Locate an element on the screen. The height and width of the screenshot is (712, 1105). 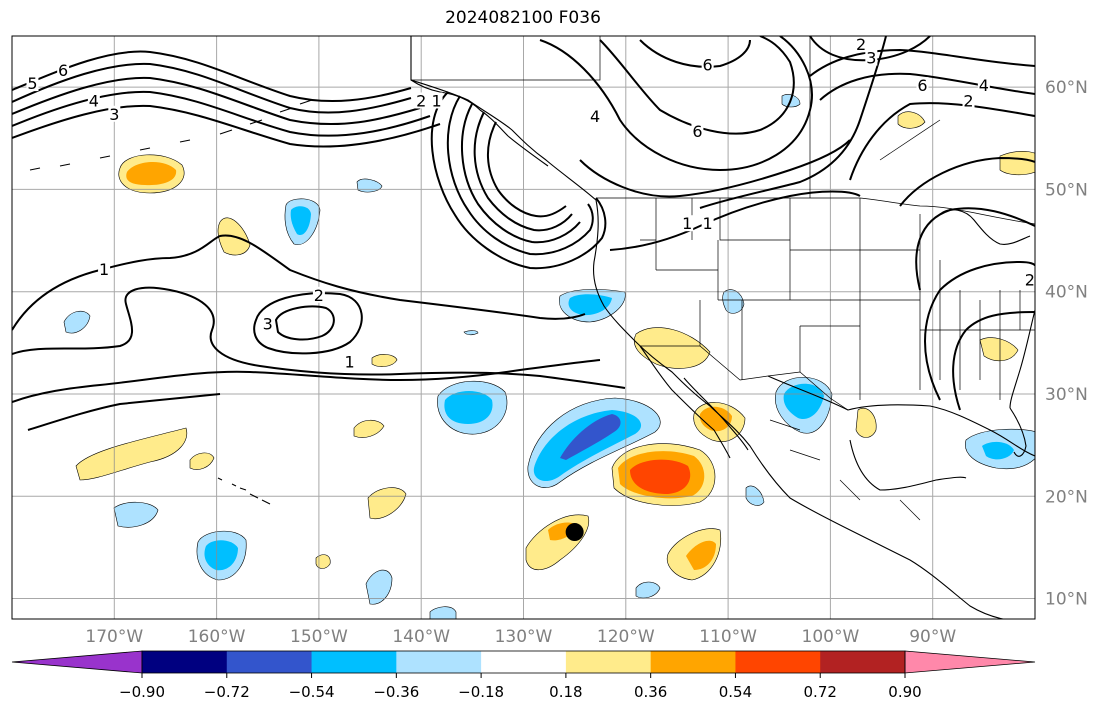
negative-anomaly-max is located at coordinates (590, 437).